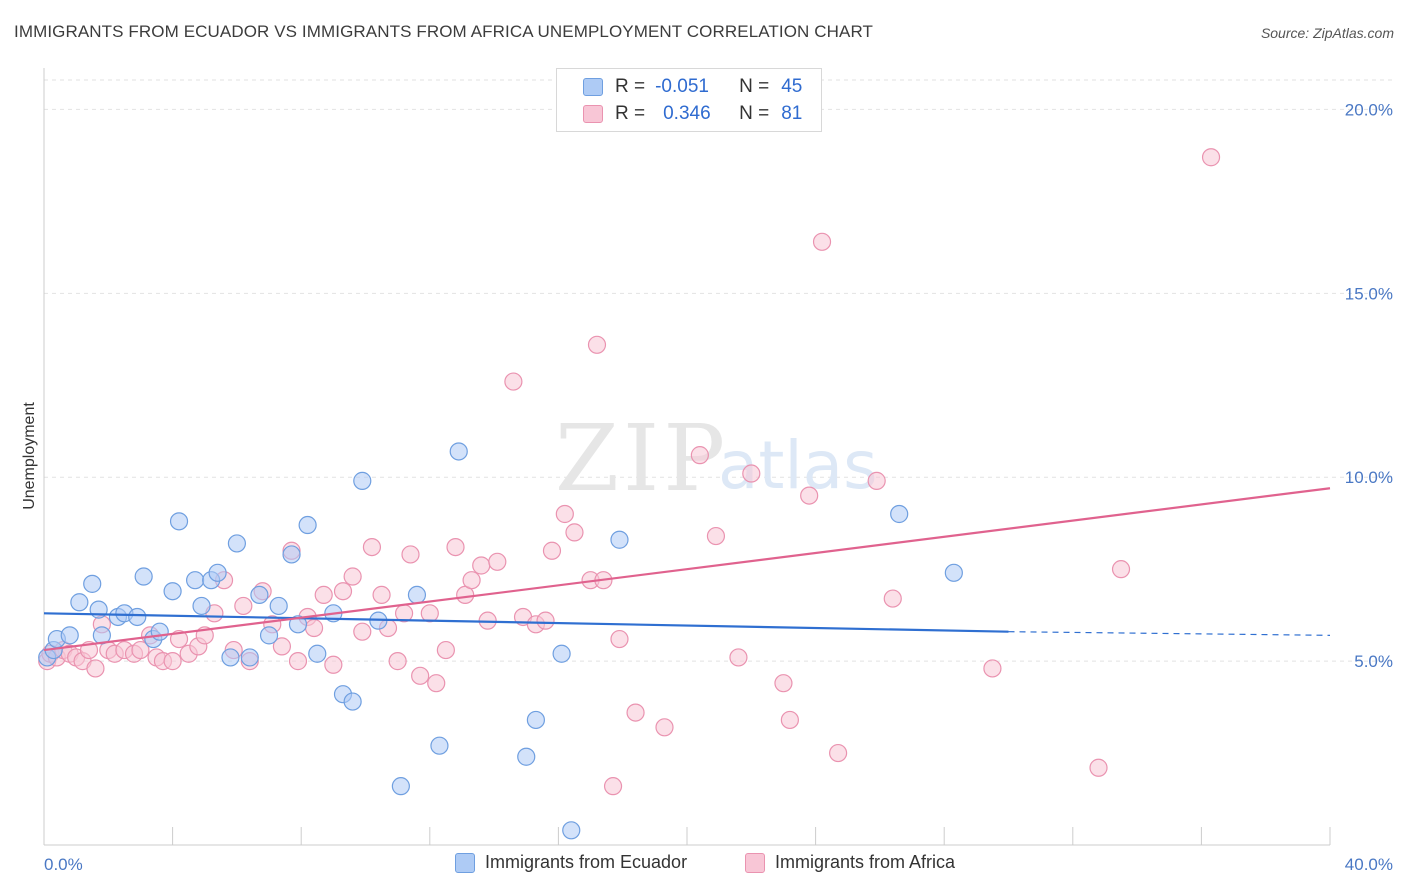  I want to click on correlation-legend: R = -0.051 N = 45 R = 0.346 N = 81, so click(689, 100).